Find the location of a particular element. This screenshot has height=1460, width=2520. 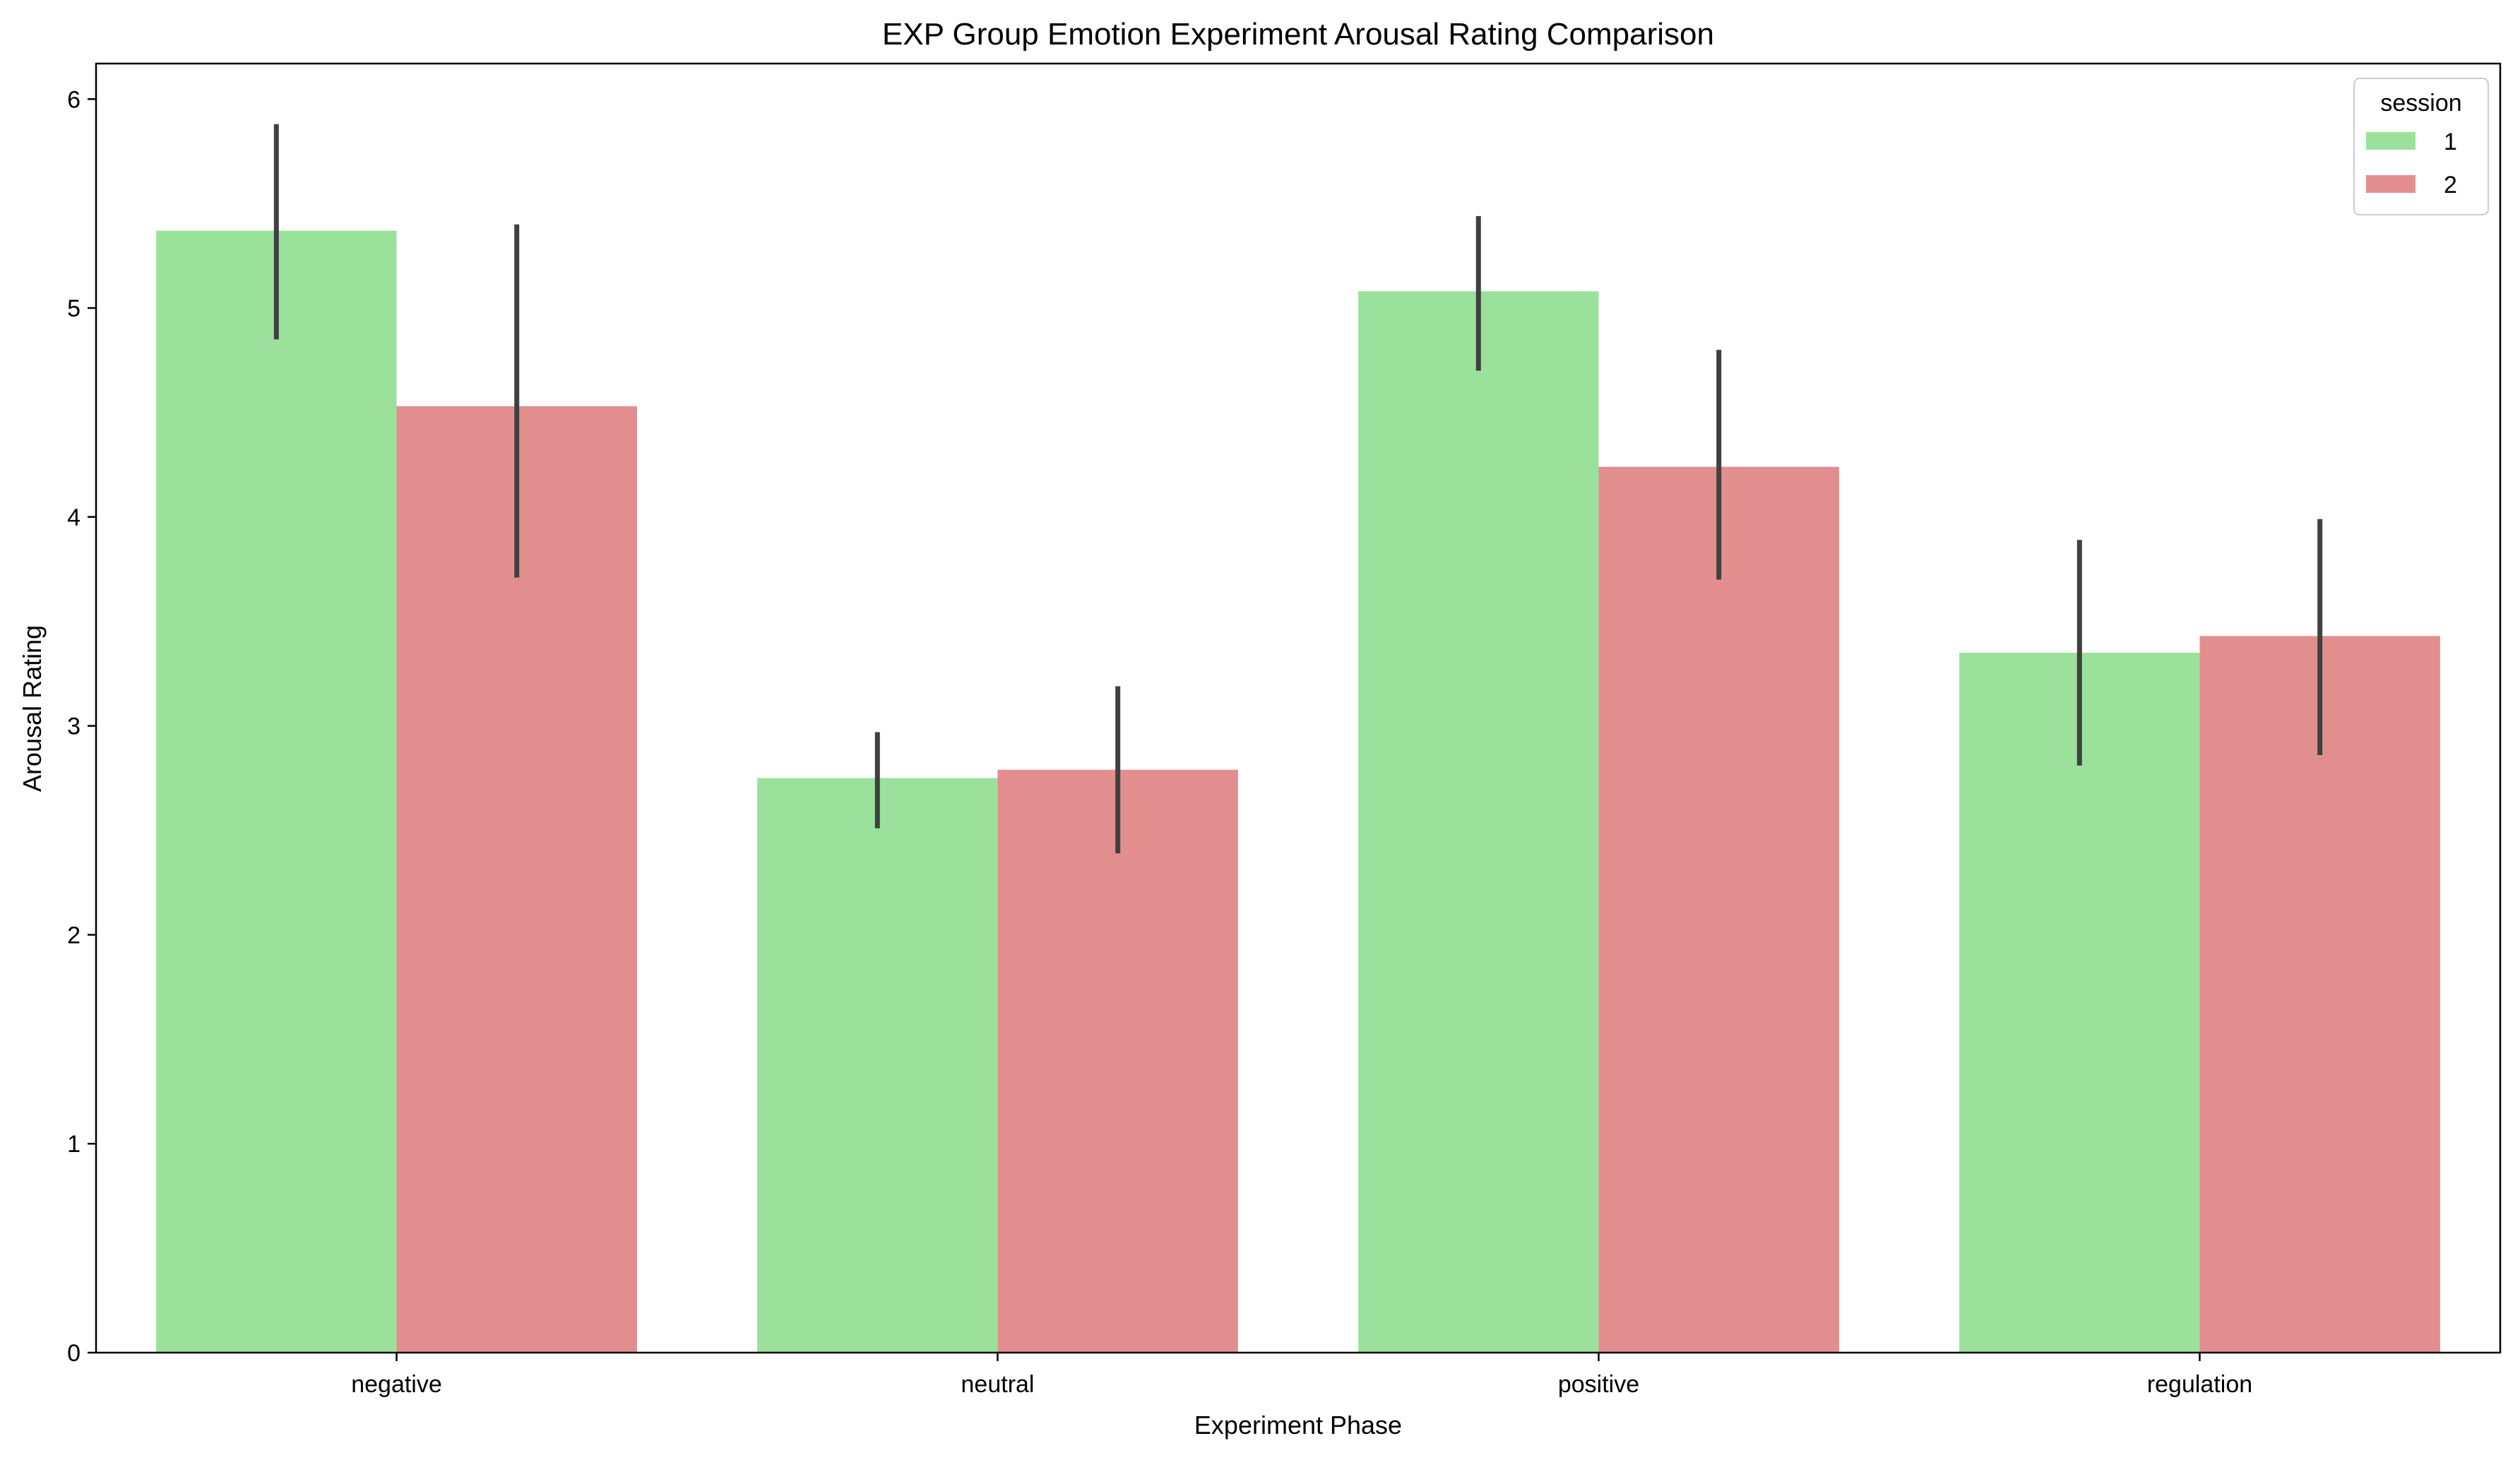

y-tick-label-1: 1 is located at coordinates (74, 1144).